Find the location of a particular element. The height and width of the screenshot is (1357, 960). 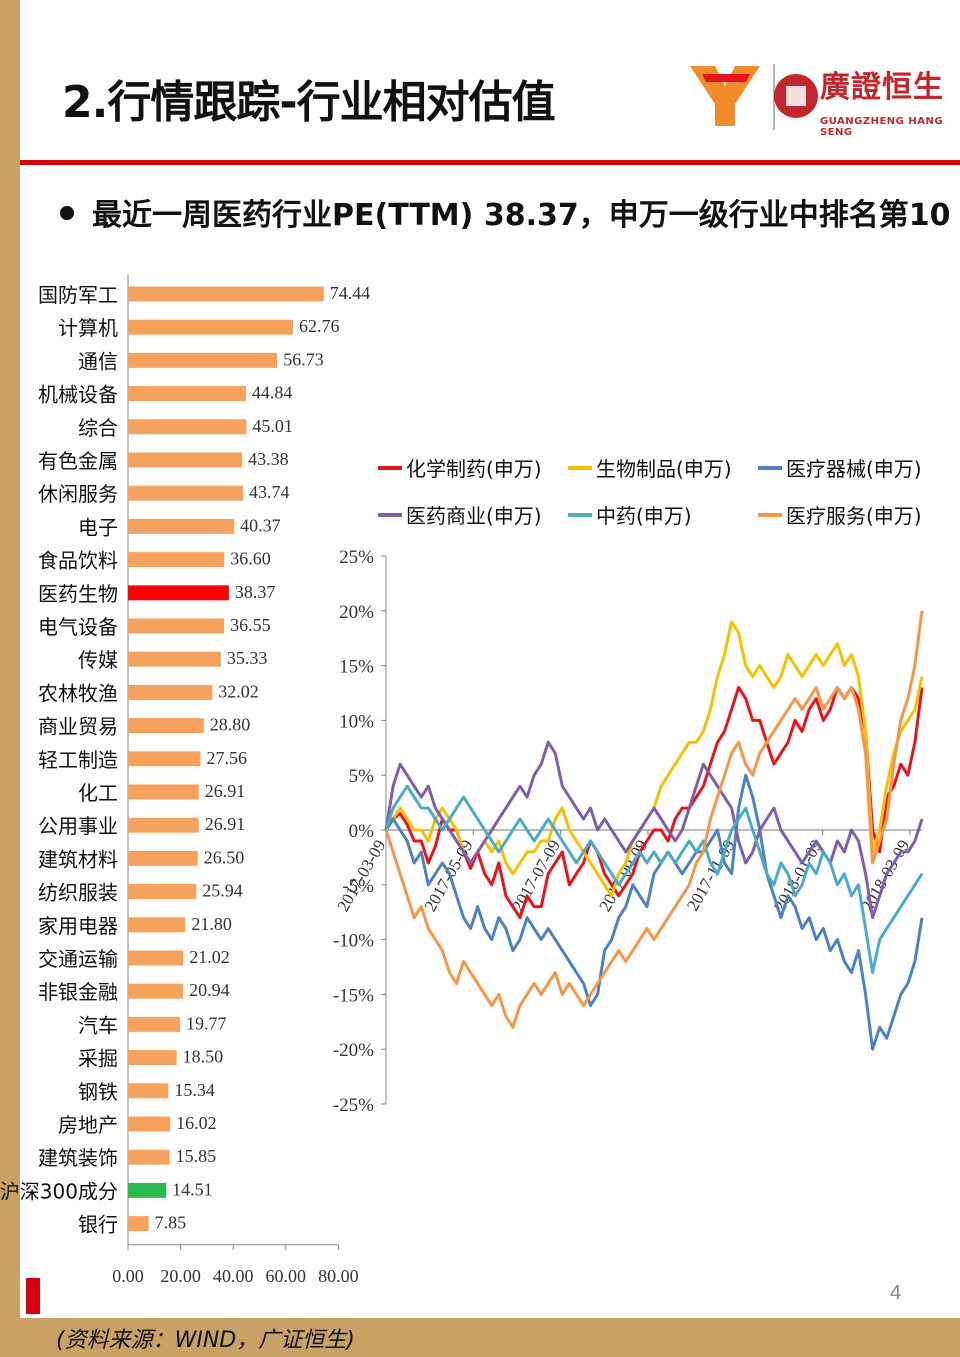

line-x-tick-label: 2018-01-09 is located at coordinates (798, 876).